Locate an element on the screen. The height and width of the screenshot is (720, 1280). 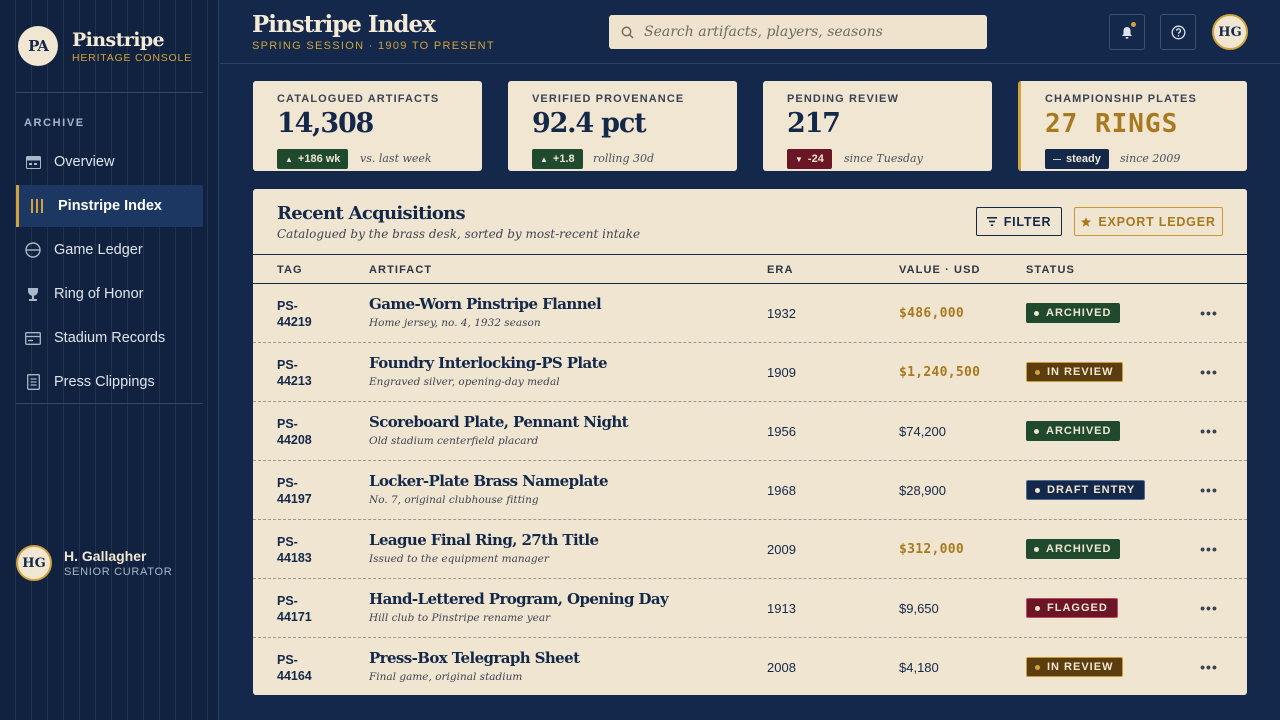
cell-value: $312,000 is located at coordinates (932, 549).